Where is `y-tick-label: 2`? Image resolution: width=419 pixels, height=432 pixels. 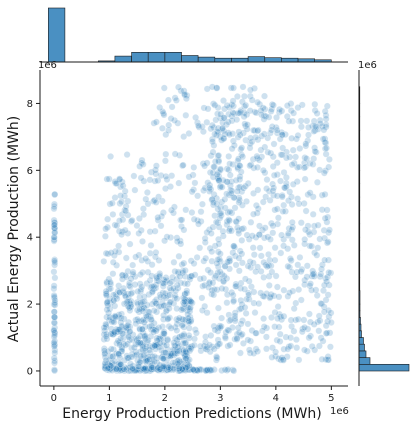 y-tick-label: 2 is located at coordinates (30, 305).